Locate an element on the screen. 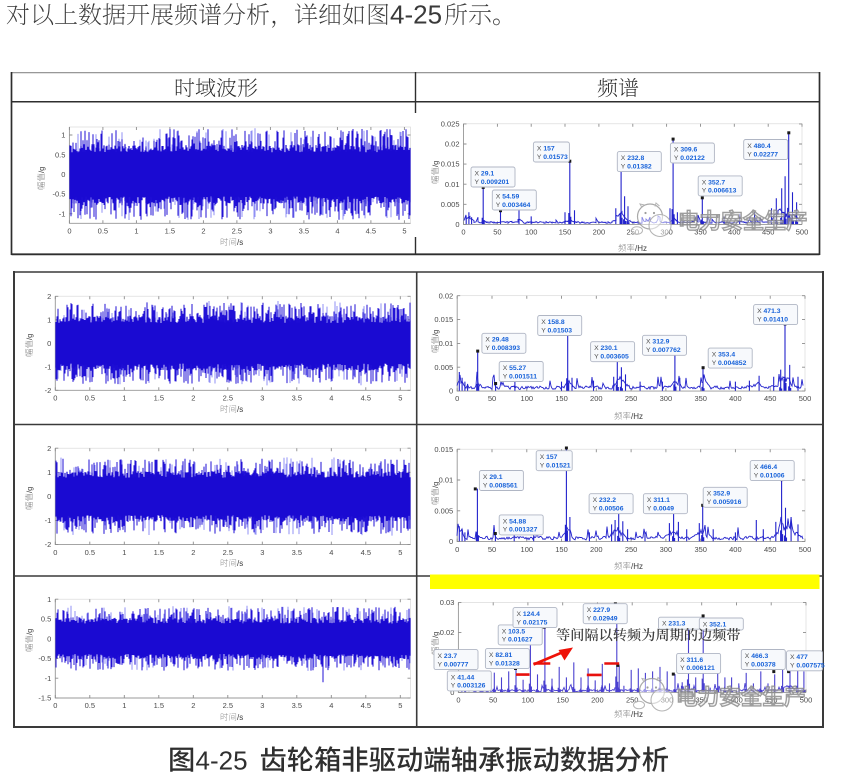  svg-text: X 231.3 is located at coordinates (674, 624).